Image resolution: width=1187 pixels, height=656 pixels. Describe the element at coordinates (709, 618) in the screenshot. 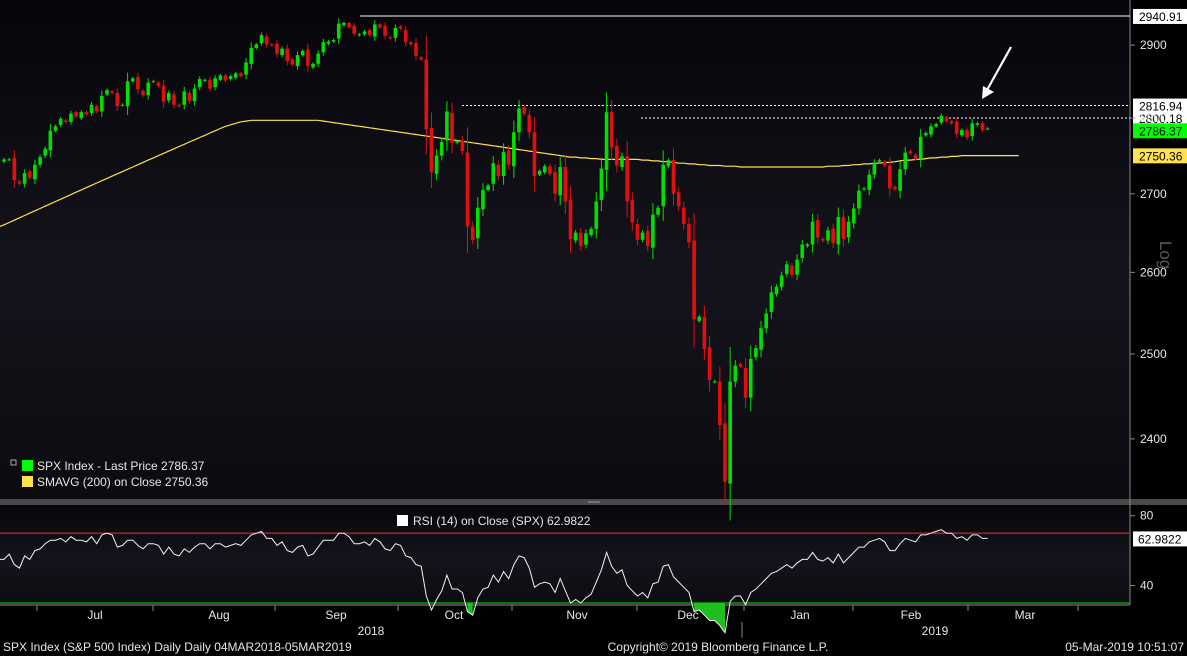

I see `rsi-oversold-fill` at that location.